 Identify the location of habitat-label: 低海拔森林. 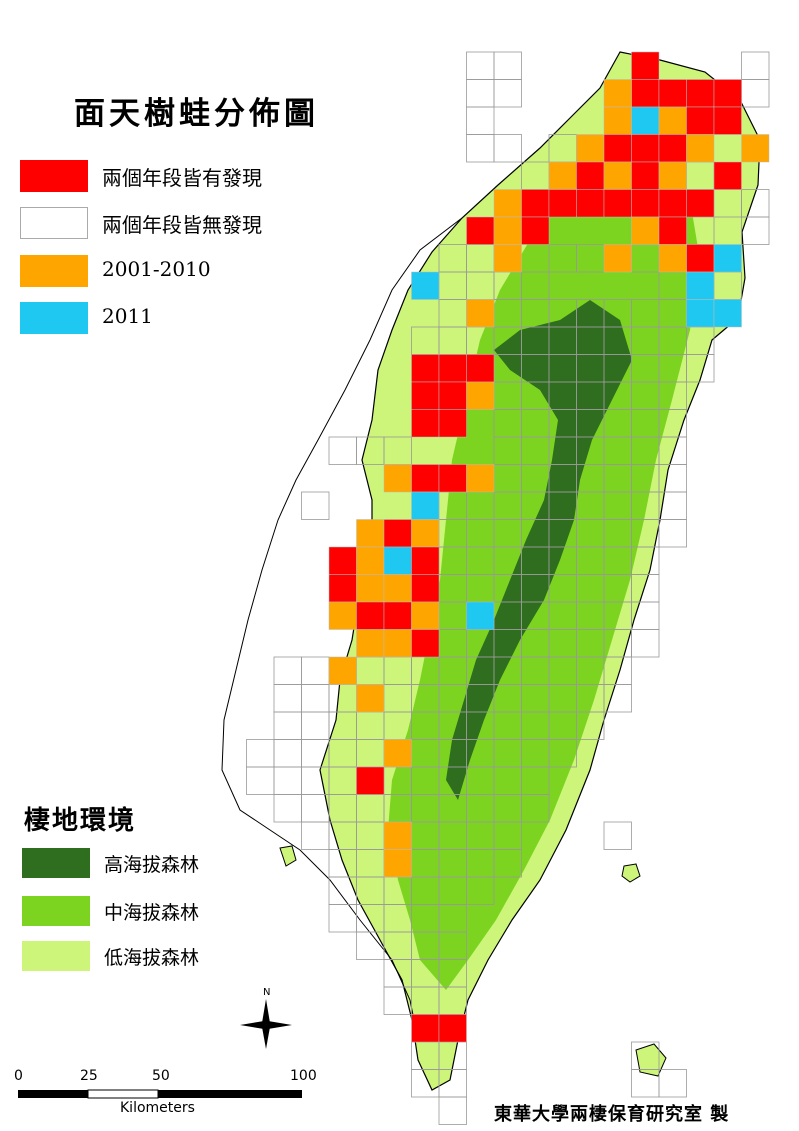
(152, 958).